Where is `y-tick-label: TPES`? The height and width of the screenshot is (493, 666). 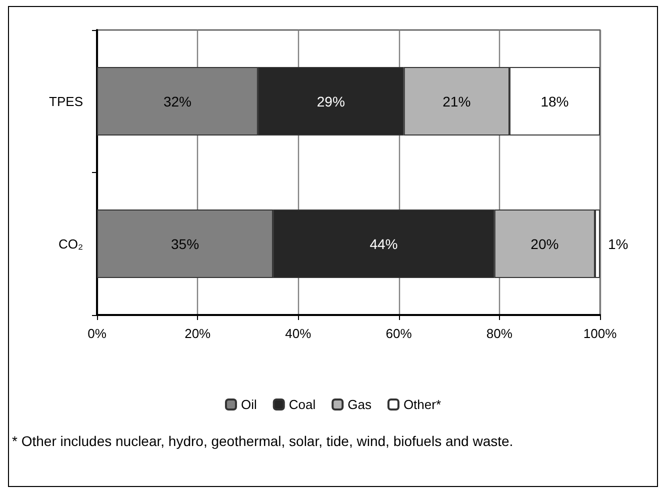 y-tick-label: TPES is located at coordinates (66, 101).